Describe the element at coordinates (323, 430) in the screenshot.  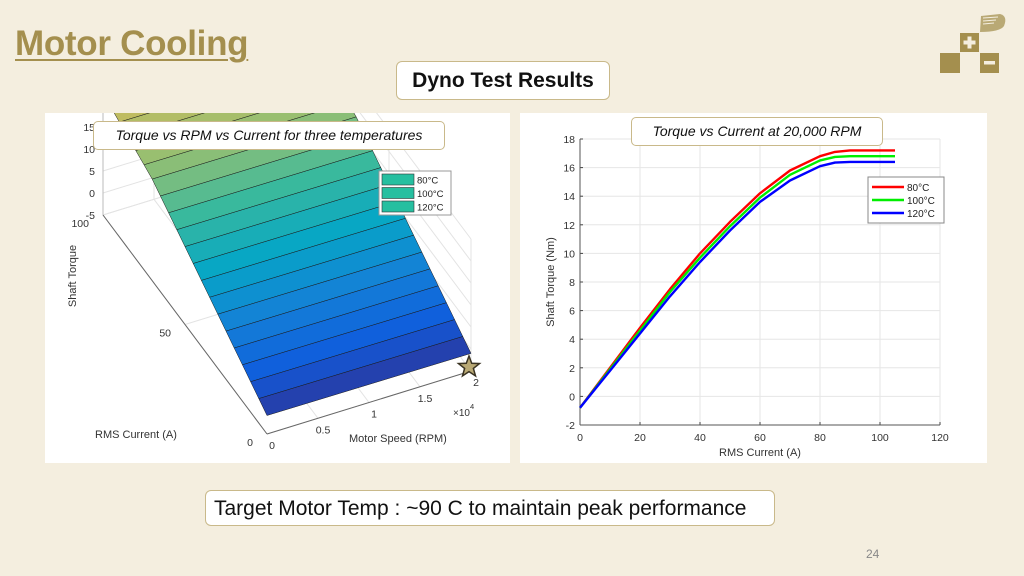
I see `x-tick-label: 0.5` at that location.